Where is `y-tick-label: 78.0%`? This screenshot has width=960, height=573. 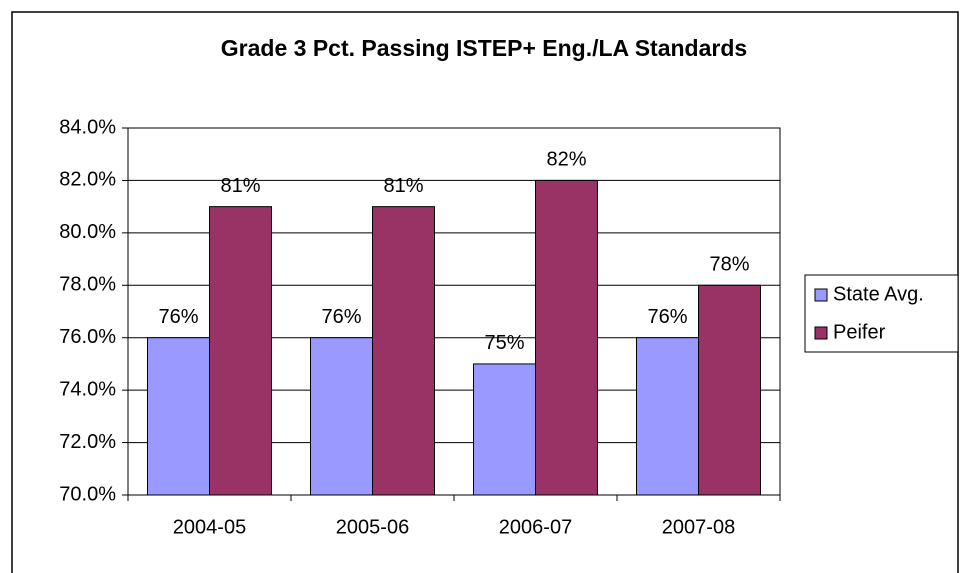 y-tick-label: 78.0% is located at coordinates (87, 285).